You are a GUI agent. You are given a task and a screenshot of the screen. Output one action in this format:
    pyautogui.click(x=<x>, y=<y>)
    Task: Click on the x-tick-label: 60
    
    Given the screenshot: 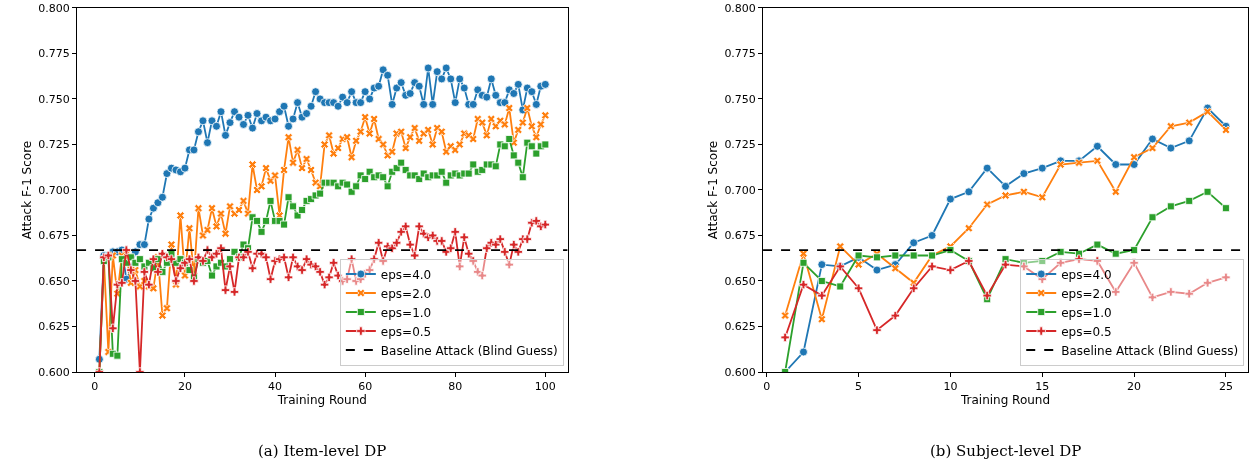 What is the action you would take?
    pyautogui.click(x=365, y=387)
    